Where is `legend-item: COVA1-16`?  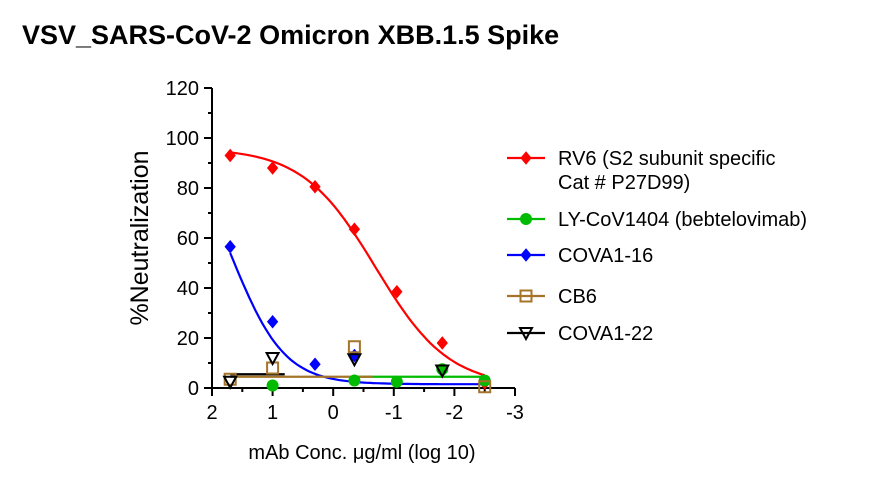
legend-item: COVA1-16 is located at coordinates (580, 256).